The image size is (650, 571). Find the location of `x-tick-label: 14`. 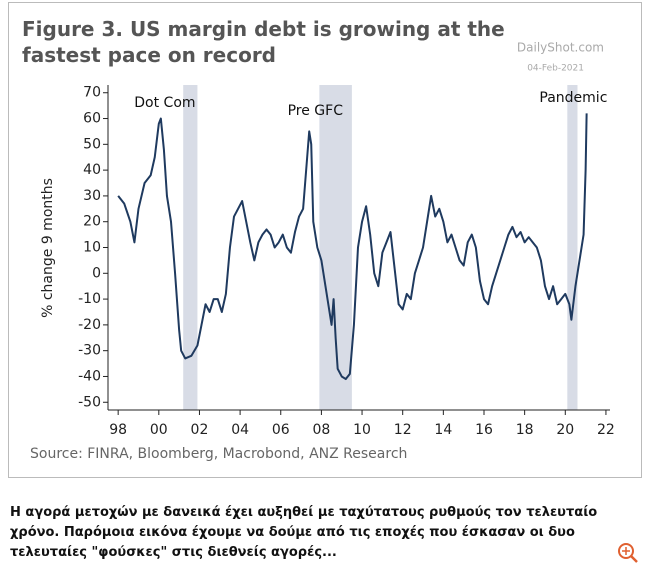

x-tick-label: 14 is located at coordinates (443, 430).